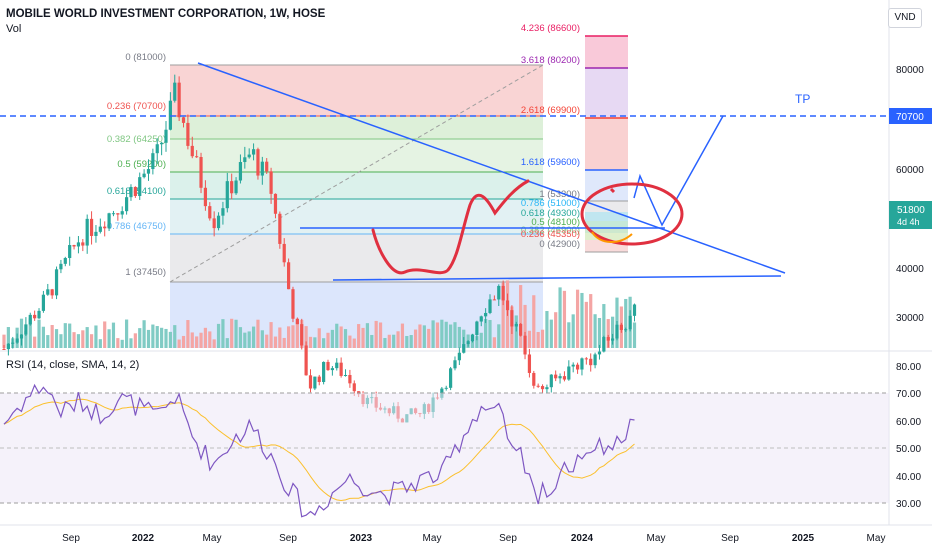 Image resolution: width=932 pixels, height=550 pixels. Describe the element at coordinates (908, 436) in the screenshot. I see `rsi-axis: 80.00 70.00 60.00 50.00 40.00 30.00` at that location.